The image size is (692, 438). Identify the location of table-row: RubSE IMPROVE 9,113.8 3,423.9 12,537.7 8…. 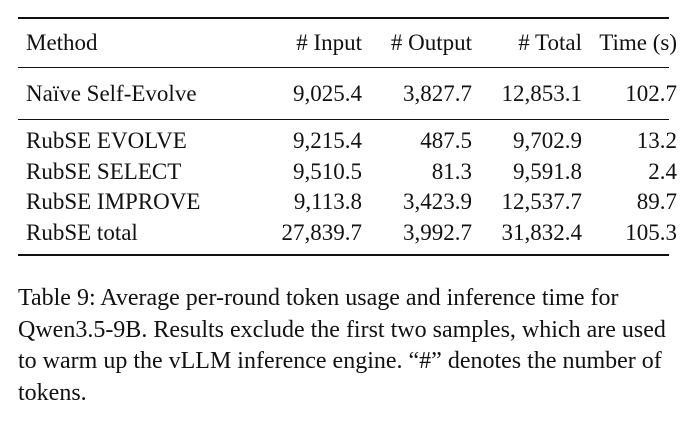
(351, 202).